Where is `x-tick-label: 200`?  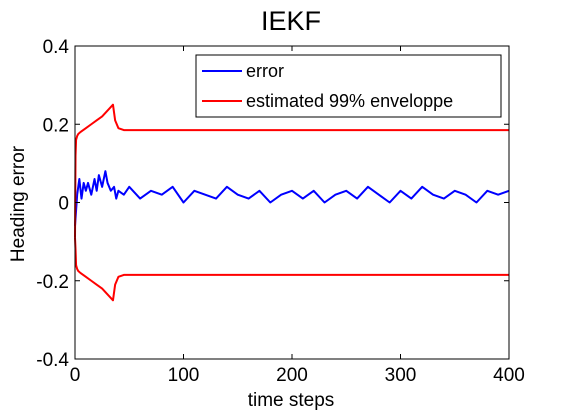 x-tick-label: 200 is located at coordinates (292, 375).